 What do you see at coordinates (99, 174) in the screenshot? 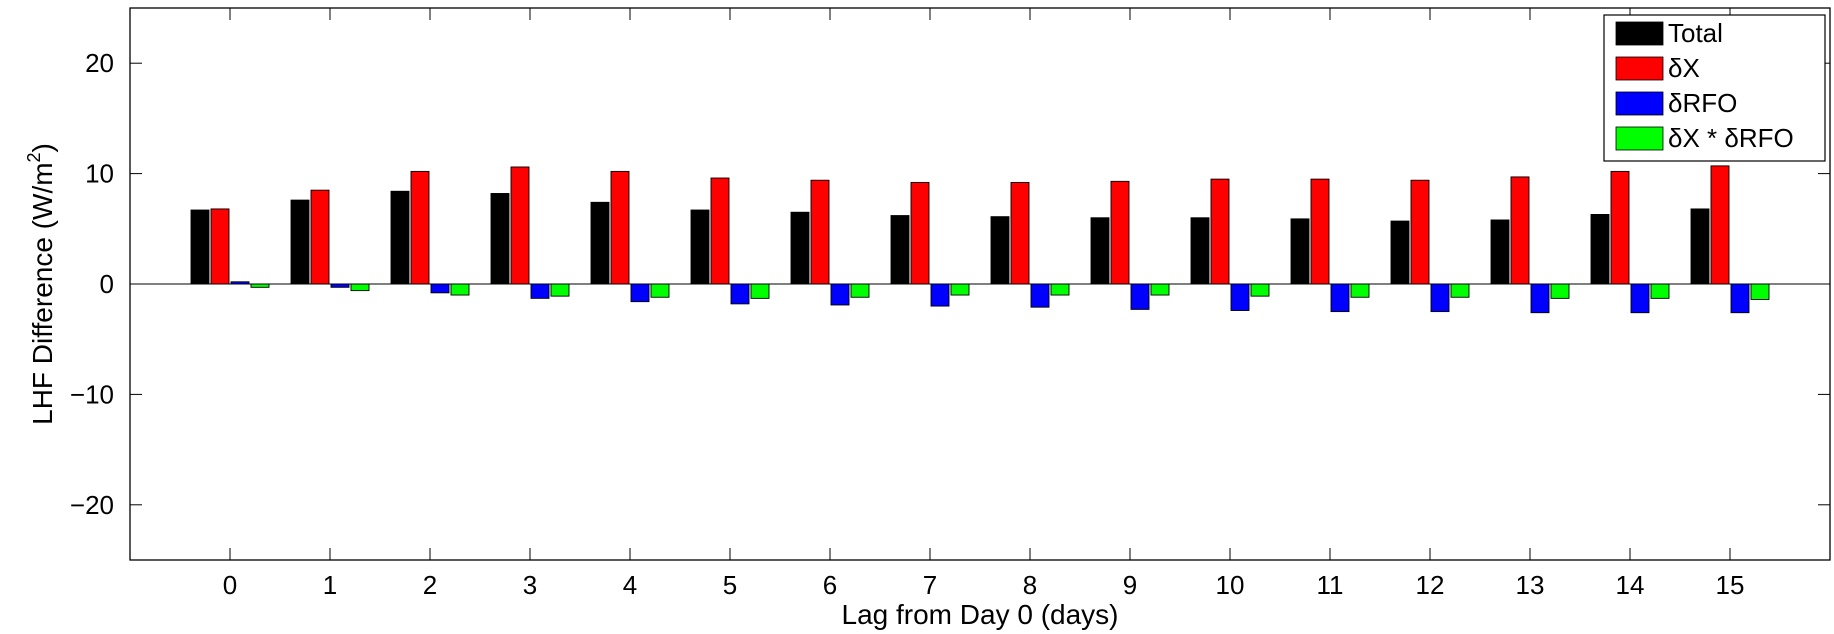
I see `y-tick-label: 10` at bounding box center [99, 174].